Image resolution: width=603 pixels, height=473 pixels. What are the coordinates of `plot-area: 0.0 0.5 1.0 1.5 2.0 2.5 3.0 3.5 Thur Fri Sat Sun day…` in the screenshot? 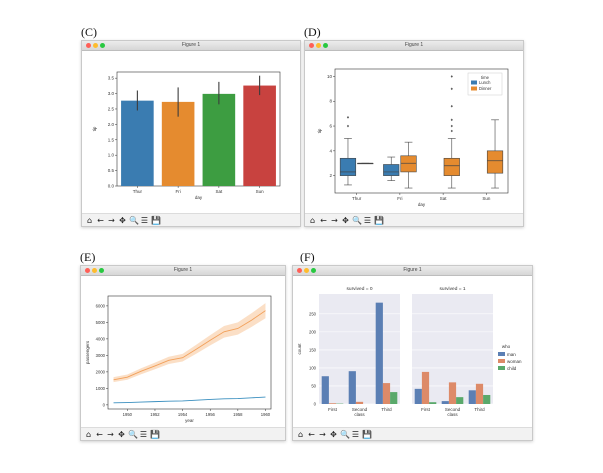 It's located at (191, 132).